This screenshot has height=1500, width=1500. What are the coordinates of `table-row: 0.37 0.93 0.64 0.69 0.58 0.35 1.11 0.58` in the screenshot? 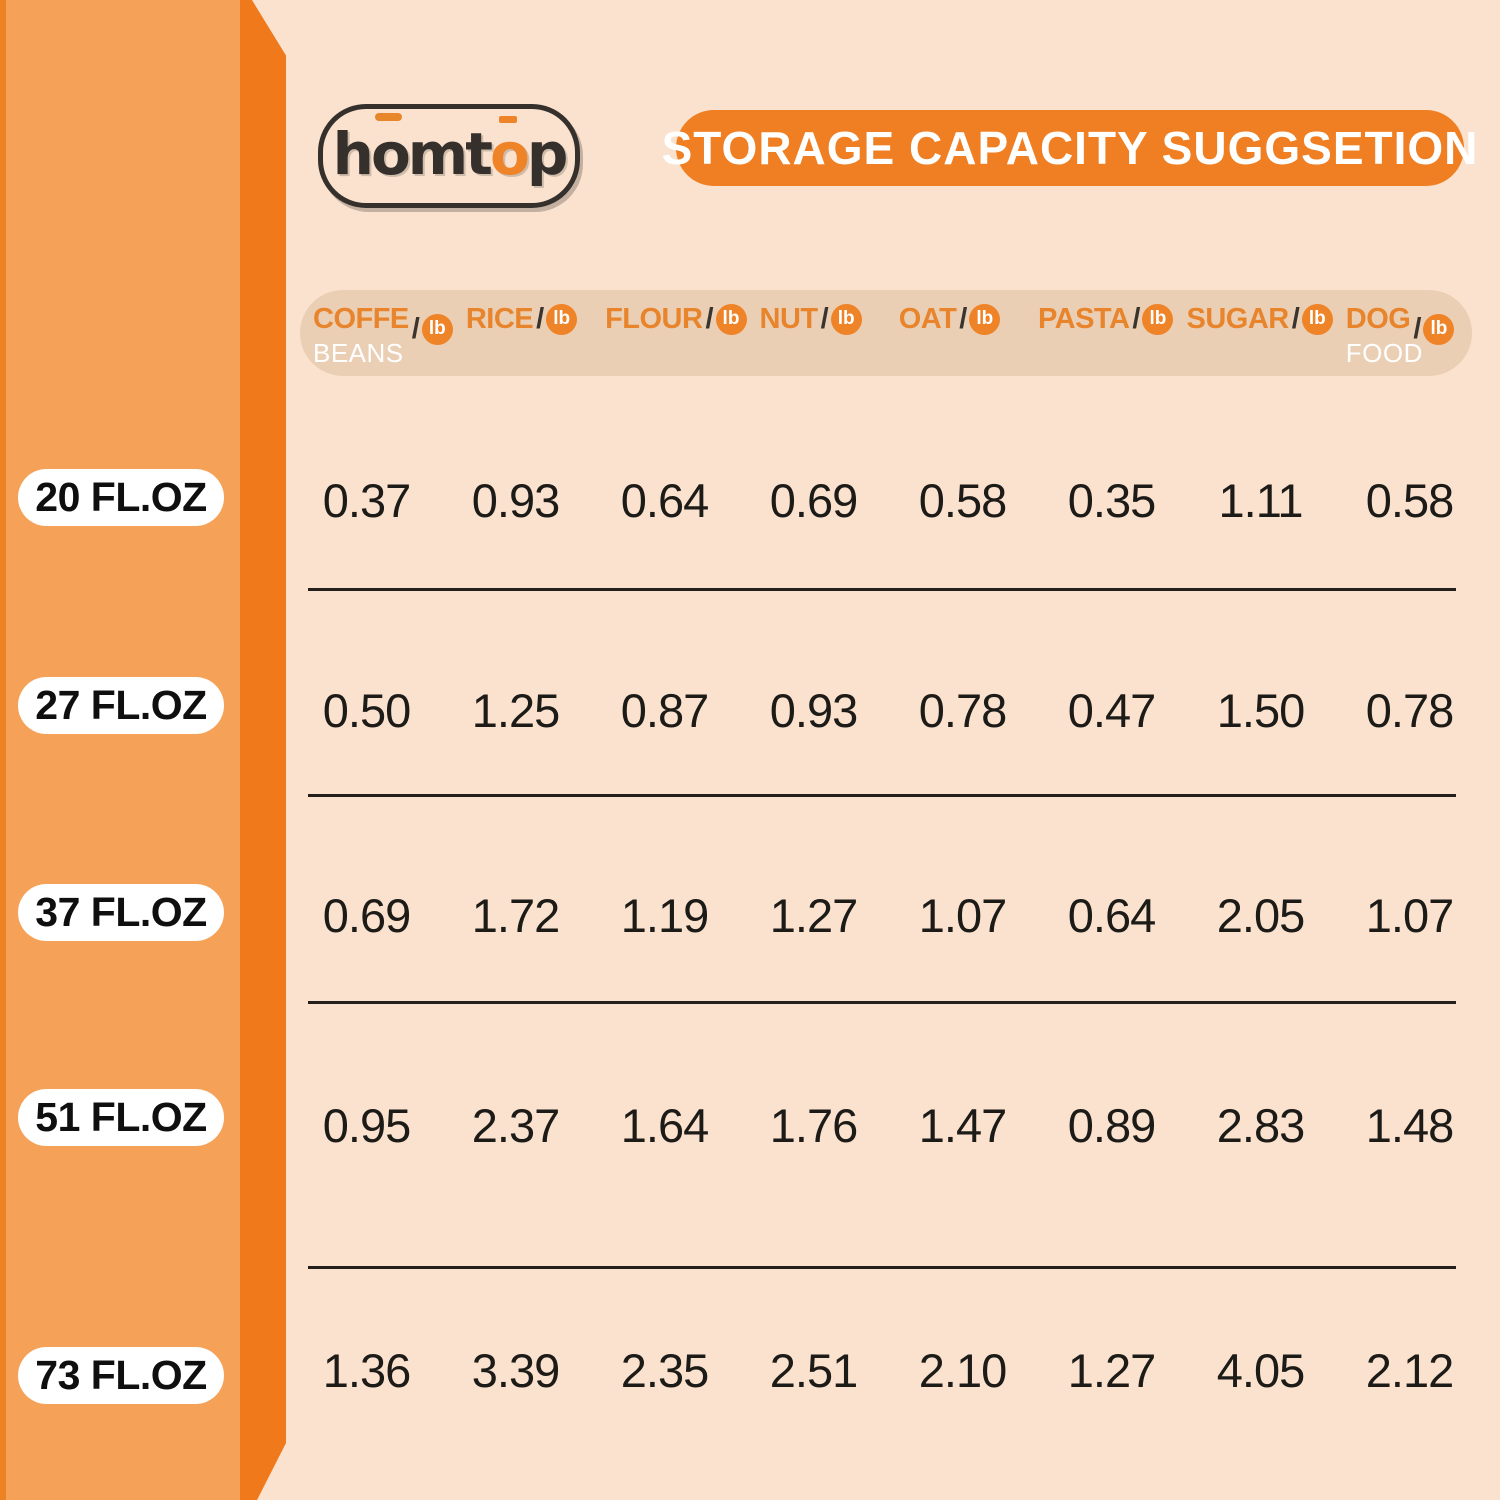 It's located at (888, 500).